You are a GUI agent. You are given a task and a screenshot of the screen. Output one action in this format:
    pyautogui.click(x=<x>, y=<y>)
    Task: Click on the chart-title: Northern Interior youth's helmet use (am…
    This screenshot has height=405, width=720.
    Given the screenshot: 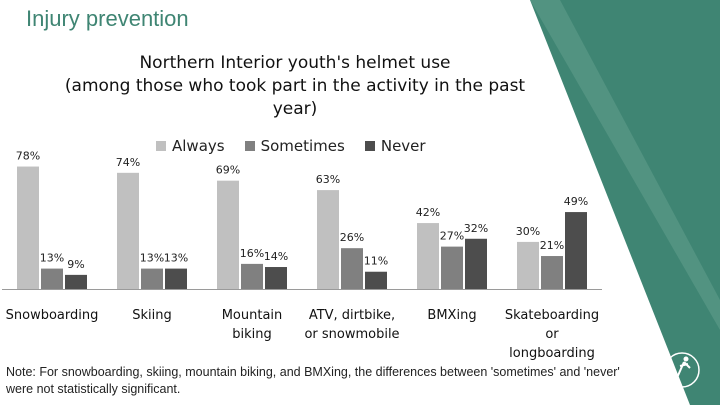 What is the action you would take?
    pyautogui.click(x=295, y=86)
    